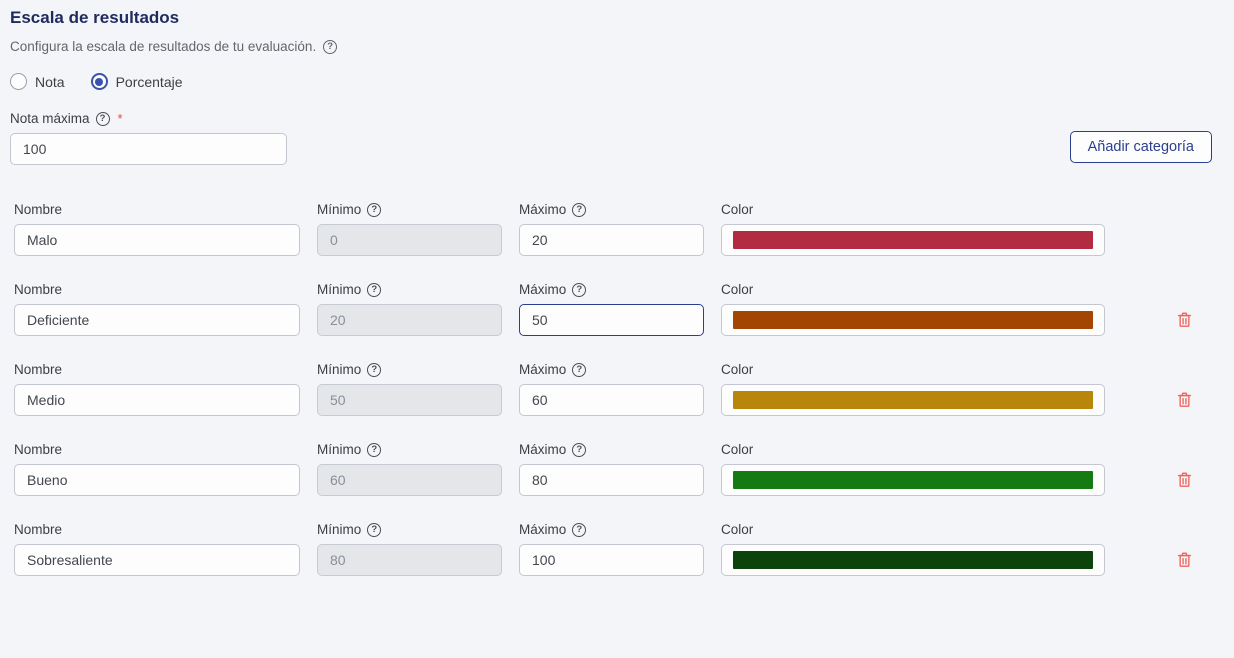 This screenshot has height=658, width=1234. I want to click on radio-option-nota: Nota, so click(37, 81).